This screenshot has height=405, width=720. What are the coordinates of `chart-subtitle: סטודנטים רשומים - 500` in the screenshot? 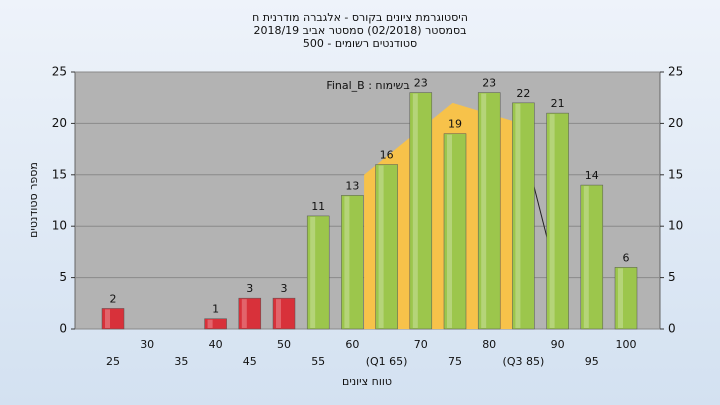 It's located at (360, 43).